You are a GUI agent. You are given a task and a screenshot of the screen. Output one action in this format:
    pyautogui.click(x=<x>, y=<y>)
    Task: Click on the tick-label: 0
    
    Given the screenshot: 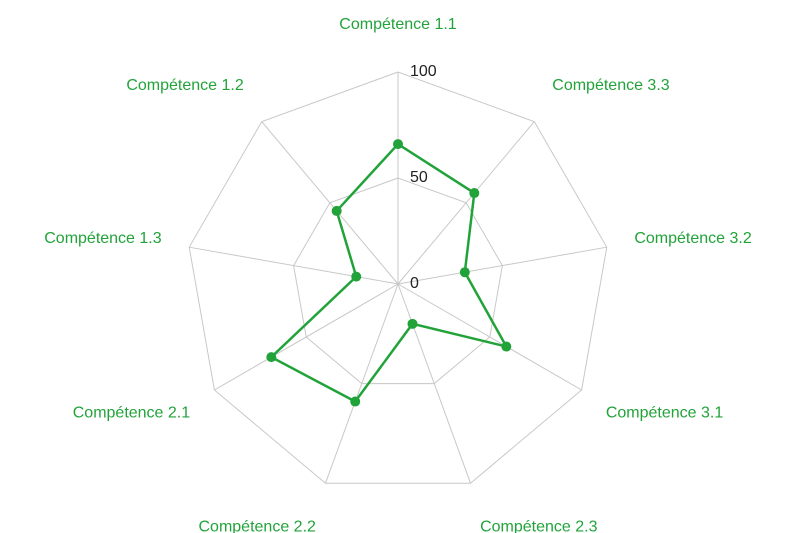 What is the action you would take?
    pyautogui.click(x=414, y=283)
    